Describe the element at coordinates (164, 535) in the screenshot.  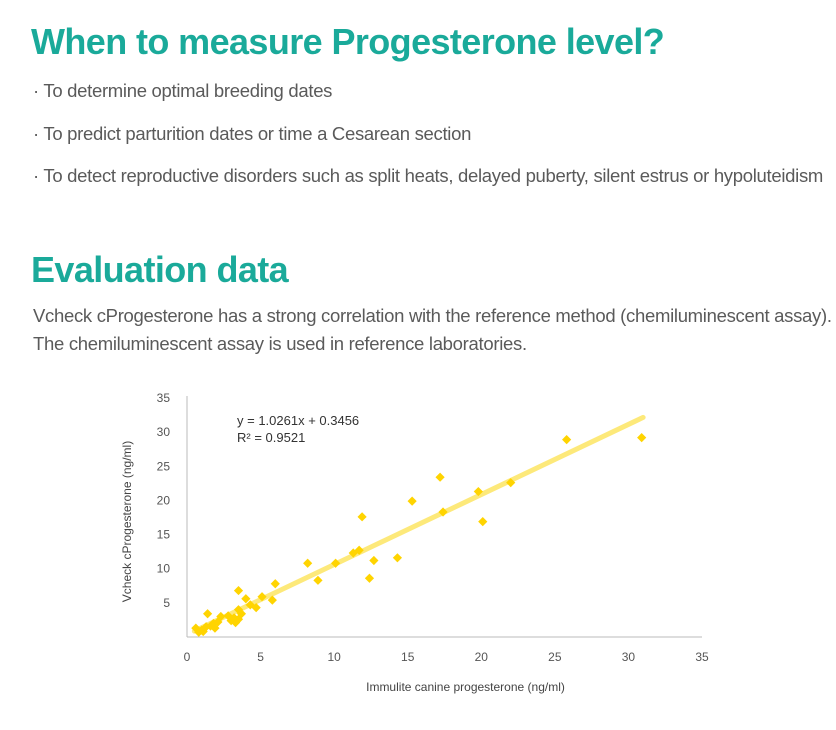
I see `y-tick-label: 15` at that location.